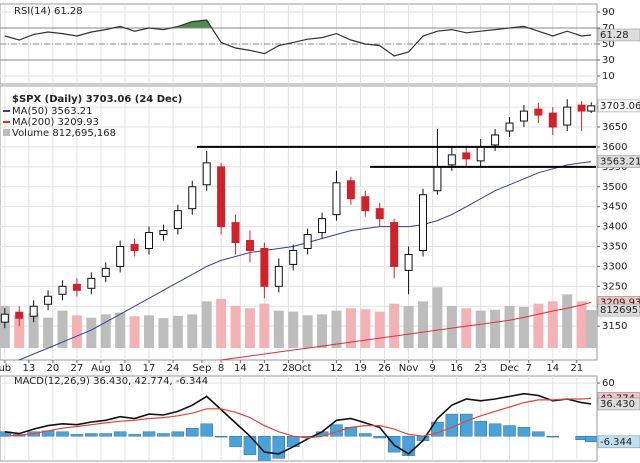 The height and width of the screenshot is (463, 640). I want to click on y-tick-label: 3400, so click(614, 227).